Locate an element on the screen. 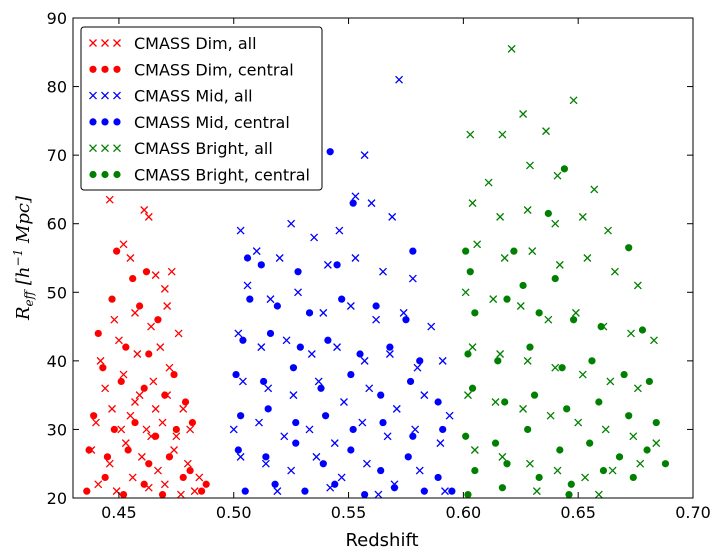  legend-label: CMASS Mid, all is located at coordinates (193, 96).